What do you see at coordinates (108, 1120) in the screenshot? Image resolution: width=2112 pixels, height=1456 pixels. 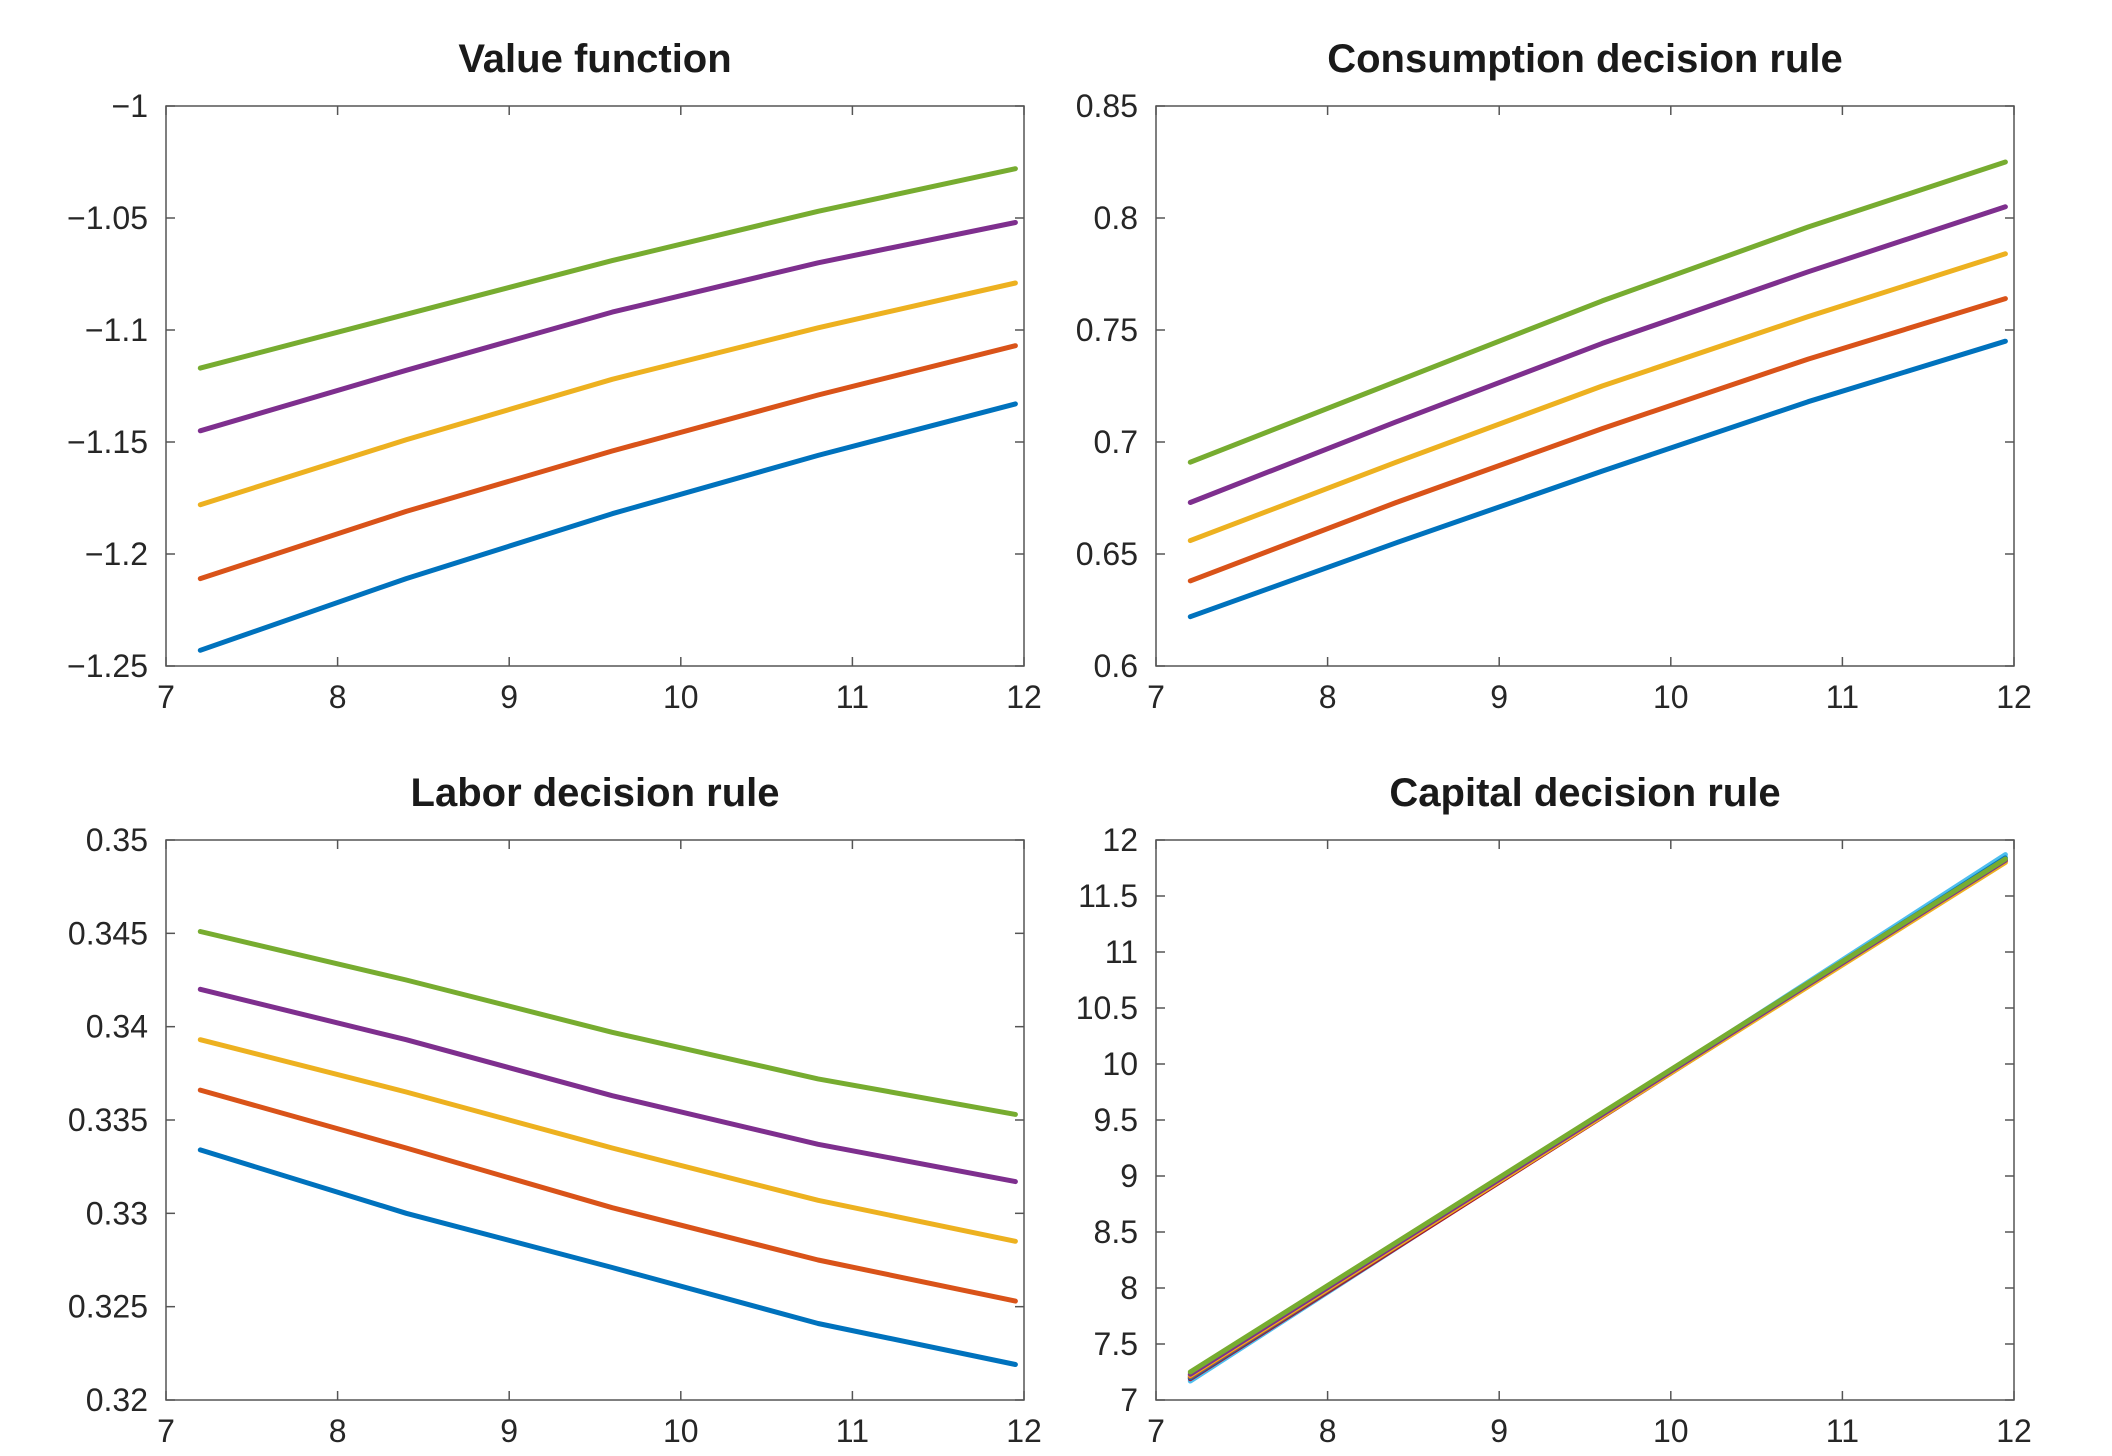 I see `labor-ytick-label: 0.335` at bounding box center [108, 1120].